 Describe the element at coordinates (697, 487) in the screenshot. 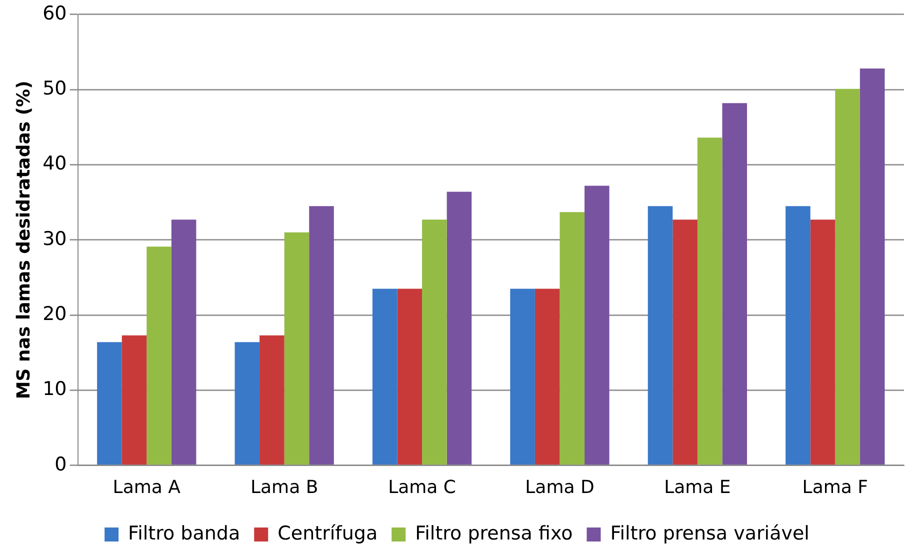

I see `x-tick-label: Lama E` at that location.